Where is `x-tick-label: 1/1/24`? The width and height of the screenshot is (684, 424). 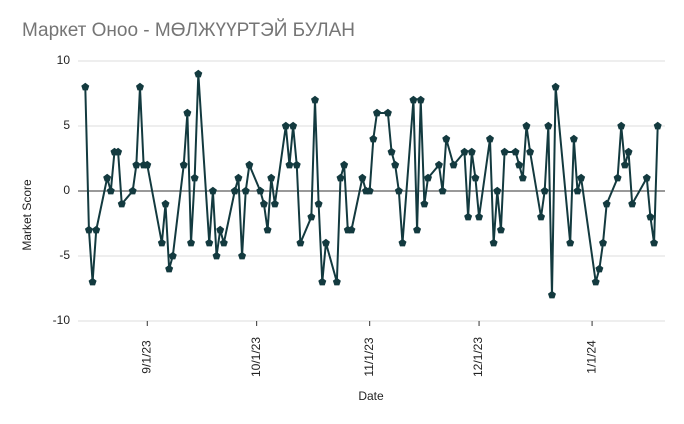 x-tick-label: 1/1/24 is located at coordinates (591, 357).